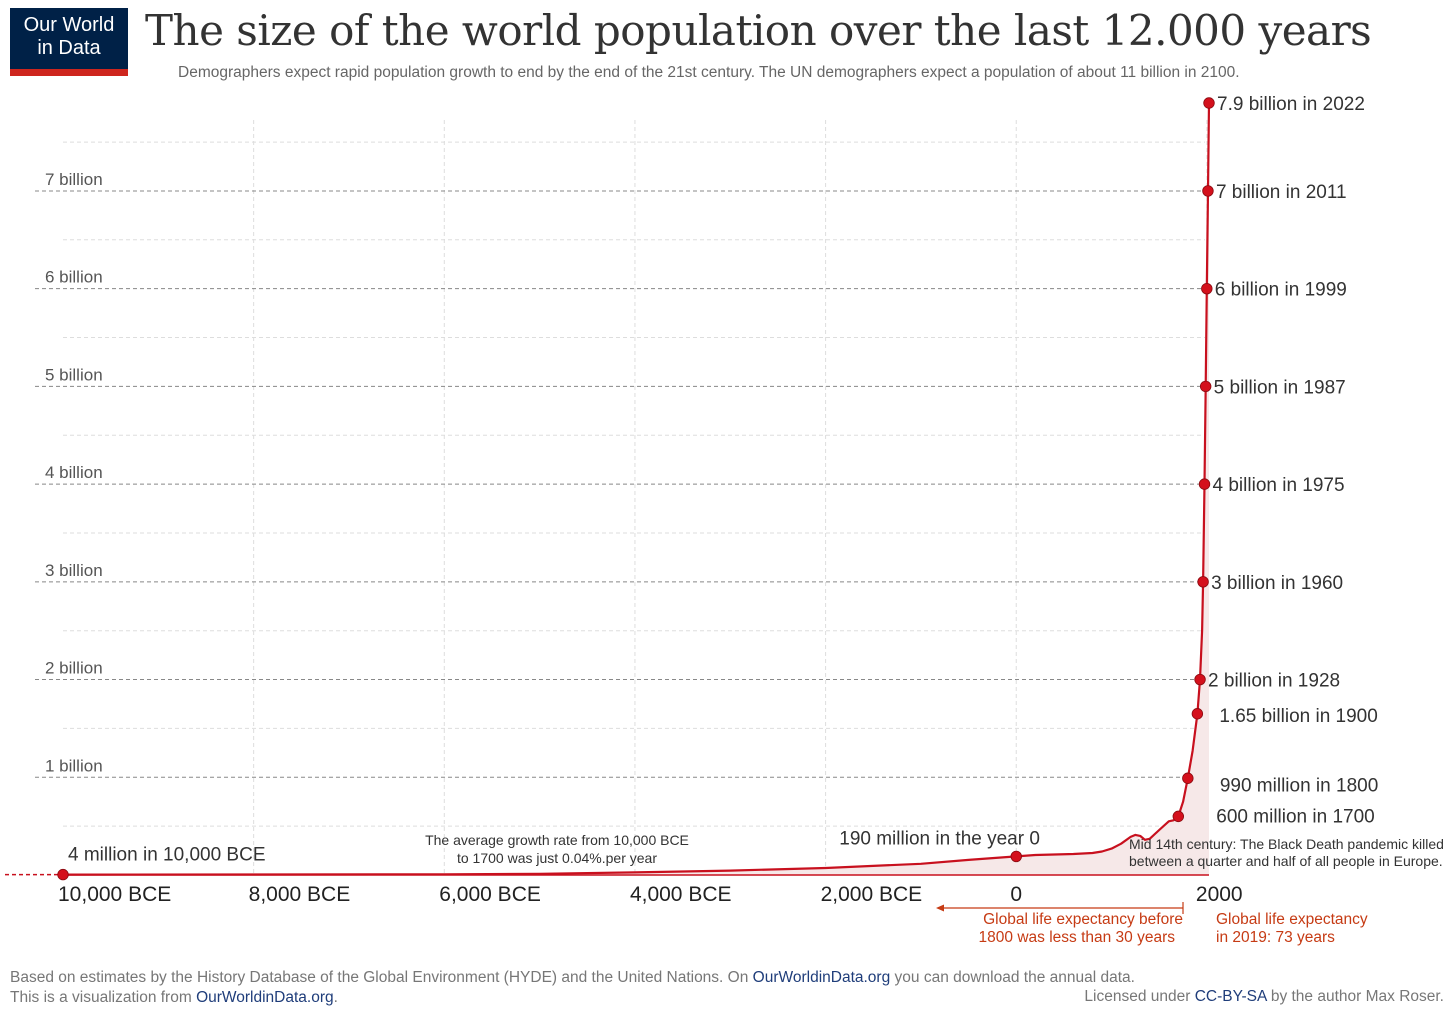 The image size is (1456, 1024). I want to click on growth-rate-note-line2: to 1700 was just 0.04%.per year, so click(557, 858).